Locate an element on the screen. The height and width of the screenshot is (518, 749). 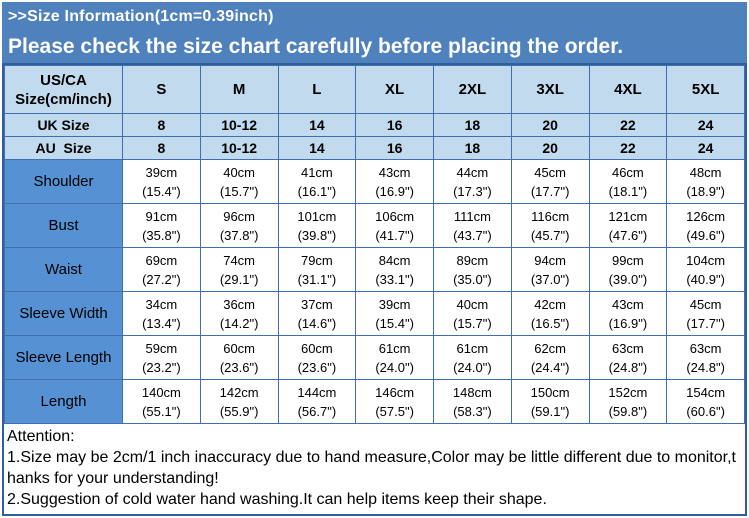
size-row-0: UK Size 8 10-12 14 16 18 20 22 24 is located at coordinates (374, 125).